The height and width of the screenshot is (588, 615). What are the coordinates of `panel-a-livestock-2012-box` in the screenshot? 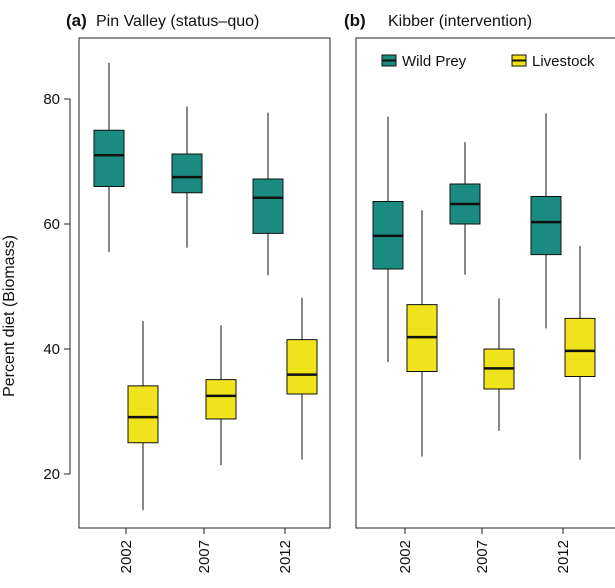 It's located at (302, 378).